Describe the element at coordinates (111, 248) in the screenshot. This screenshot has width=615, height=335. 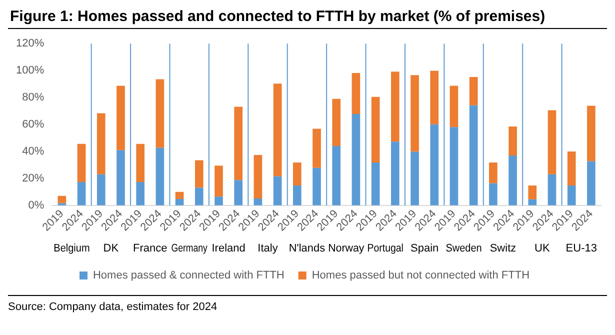
I see `text: DK` at that location.